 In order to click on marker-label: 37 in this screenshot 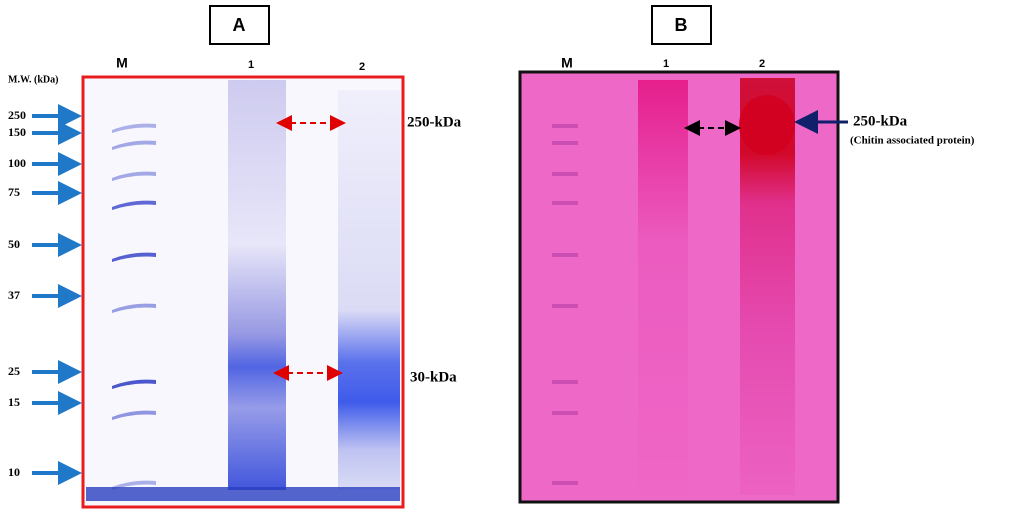, I will do `click(14, 295)`.